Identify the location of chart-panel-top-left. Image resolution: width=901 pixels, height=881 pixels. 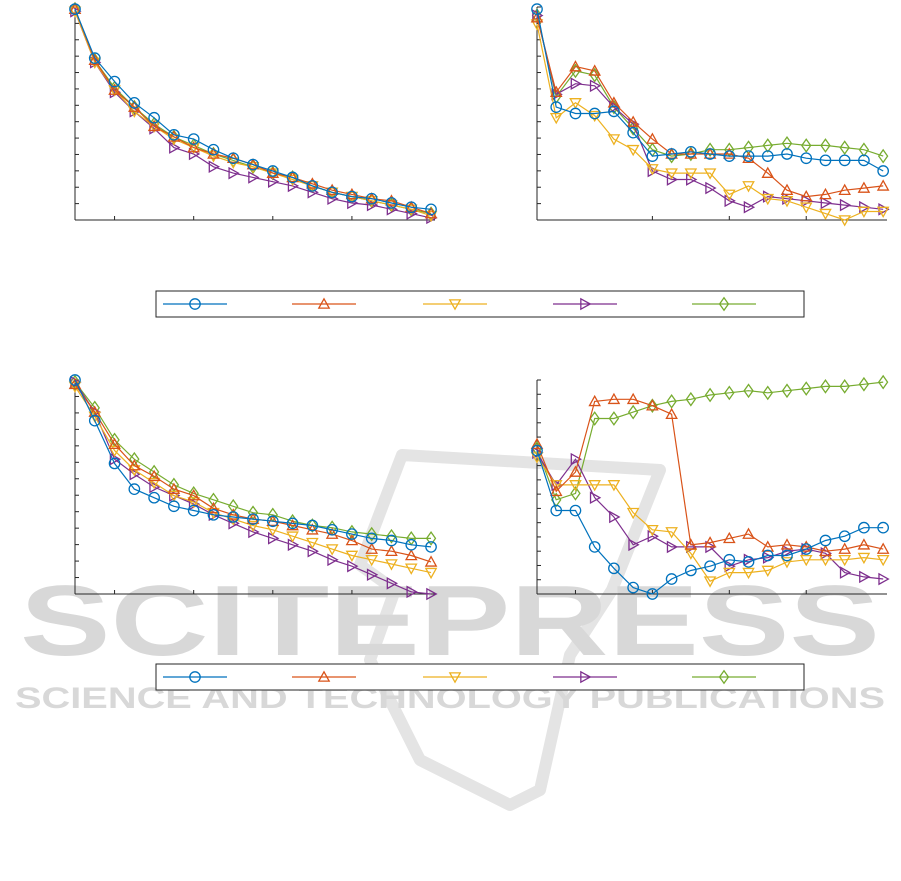
(253, 113).